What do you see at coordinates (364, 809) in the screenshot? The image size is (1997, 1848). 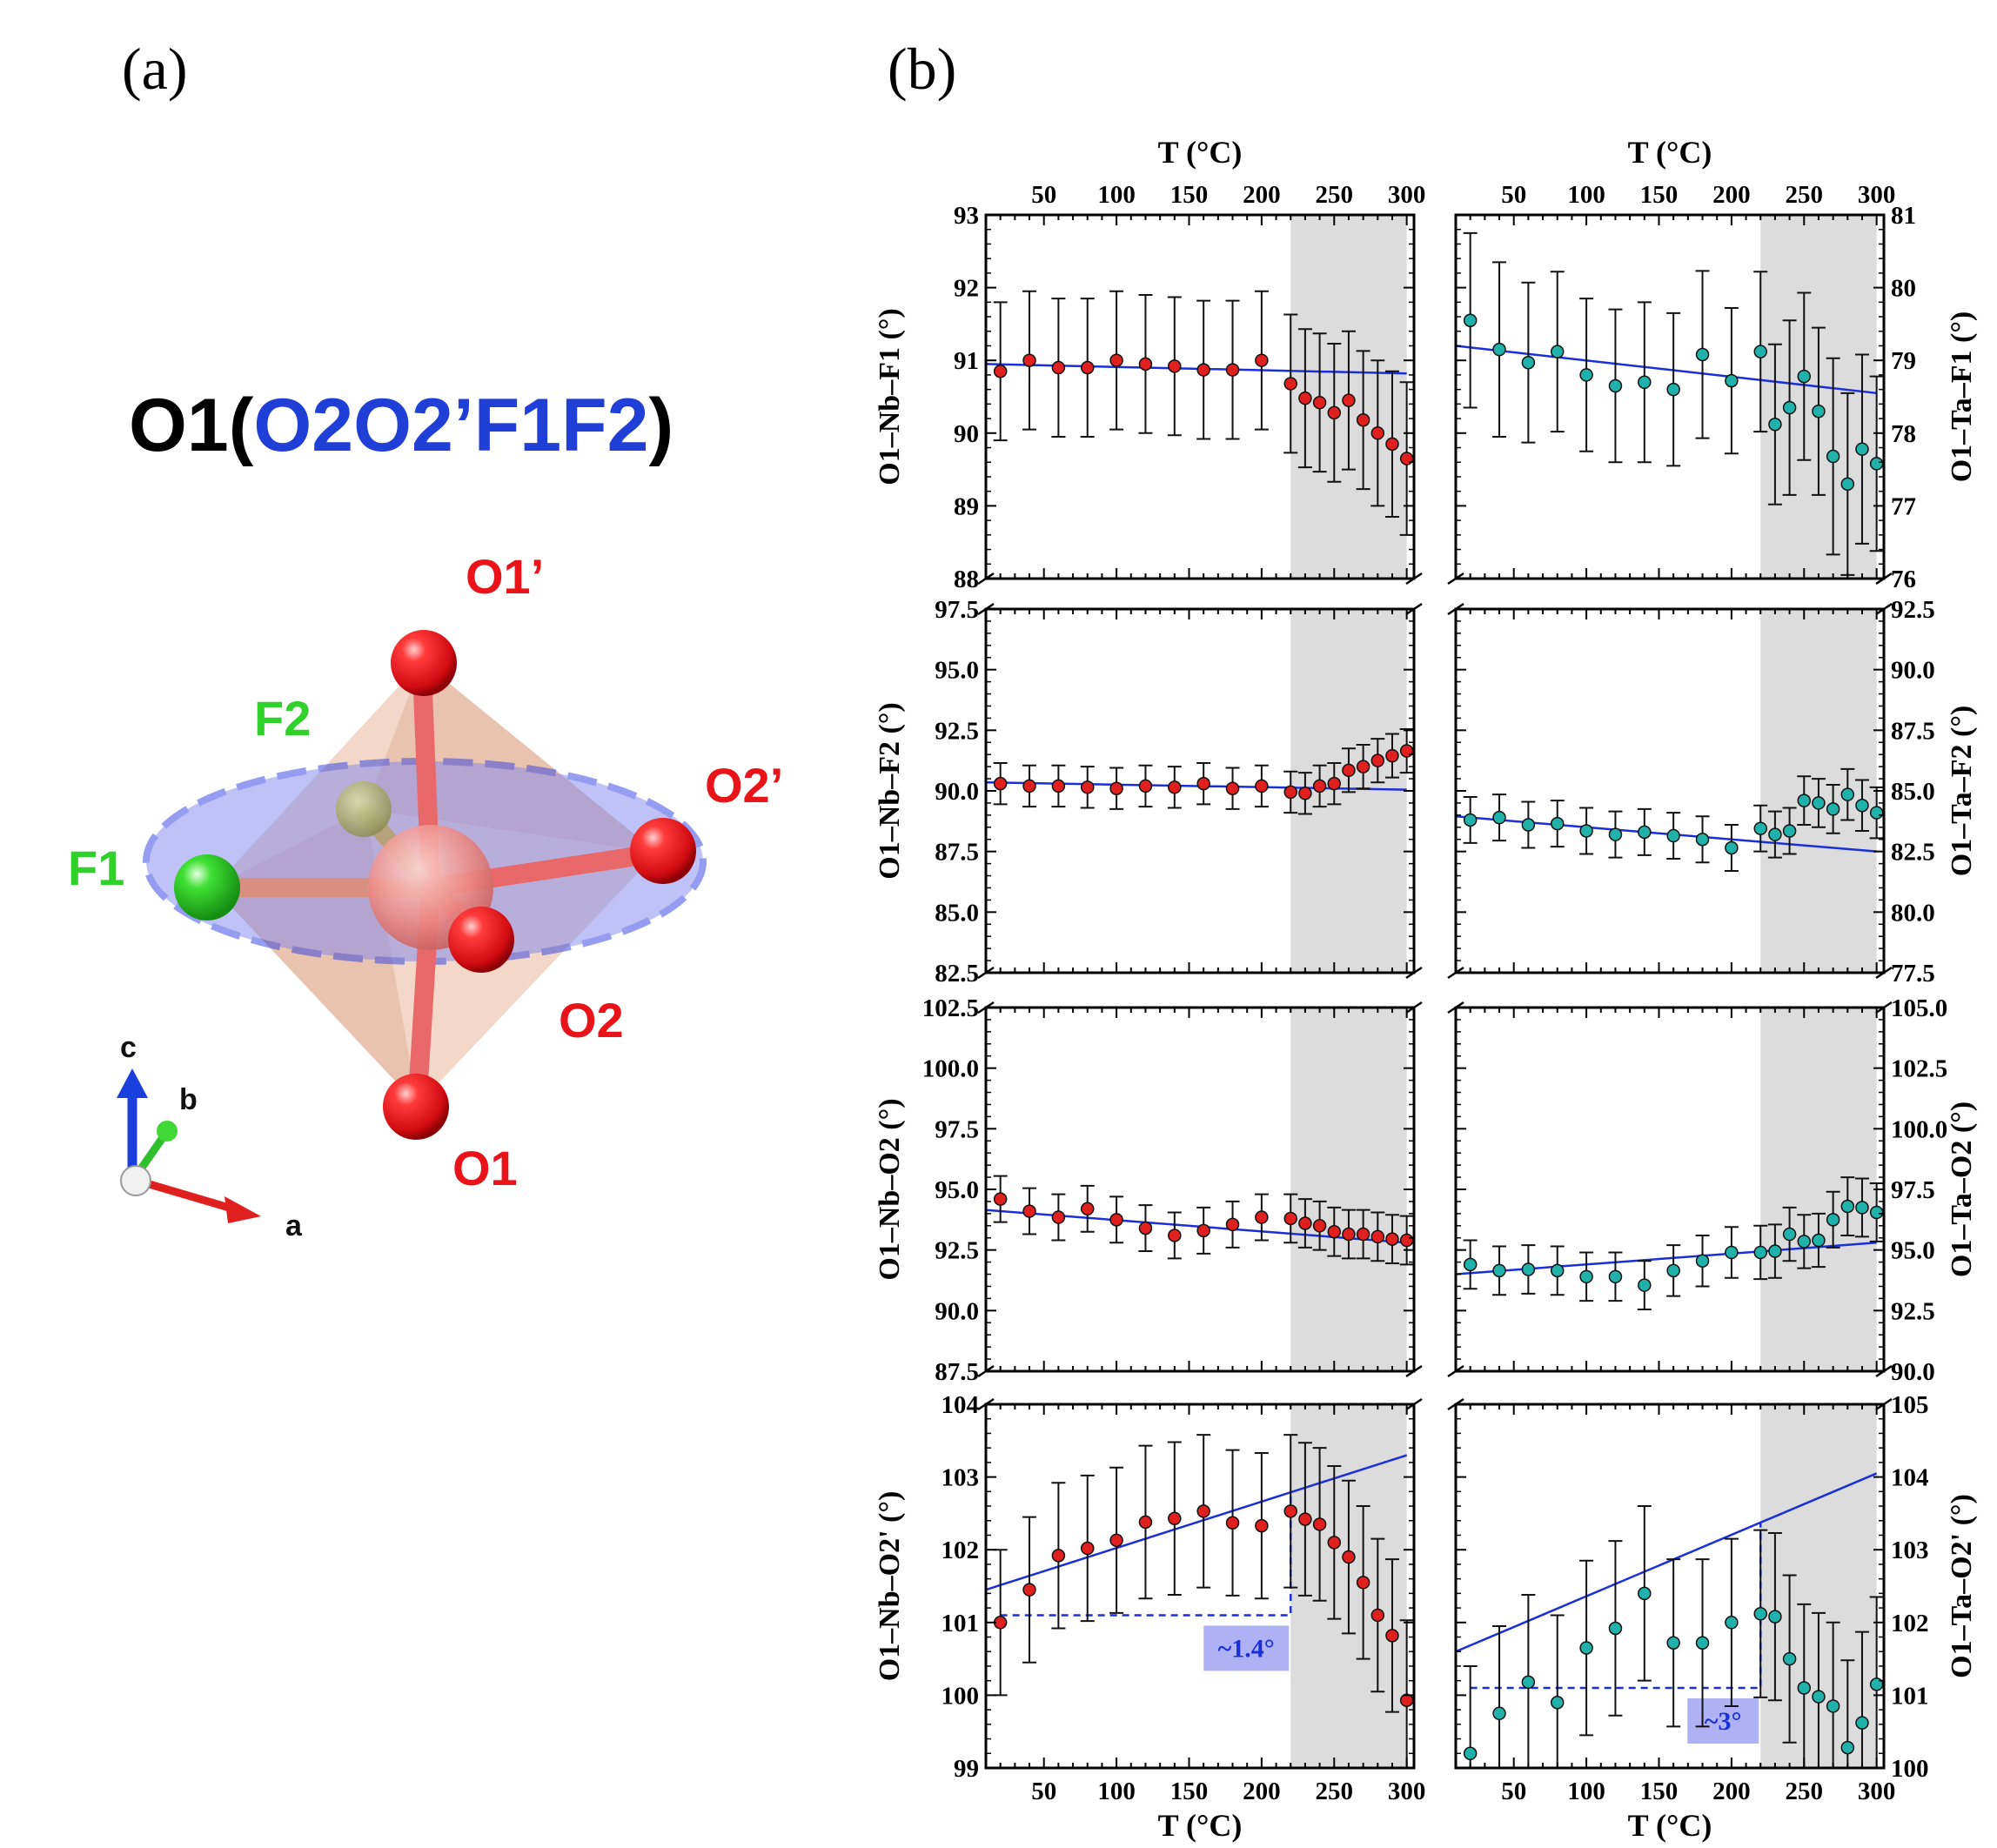 I see `atom-f2` at bounding box center [364, 809].